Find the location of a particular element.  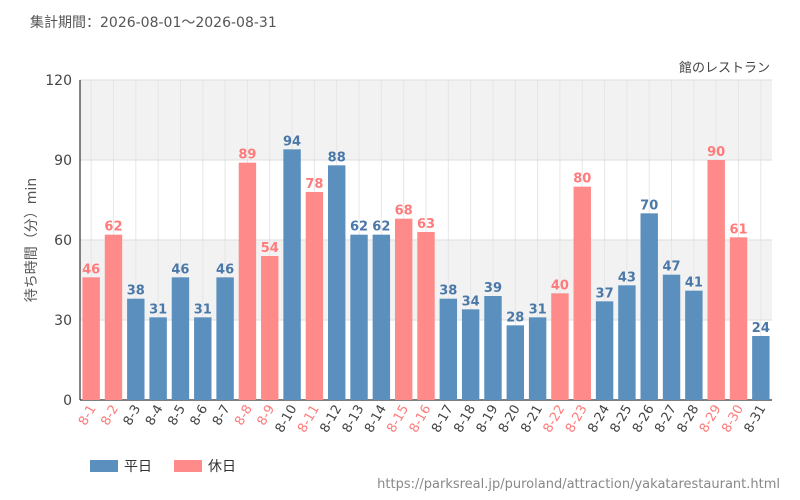

legend-label-weekday: 平日 is located at coordinates (138, 467).